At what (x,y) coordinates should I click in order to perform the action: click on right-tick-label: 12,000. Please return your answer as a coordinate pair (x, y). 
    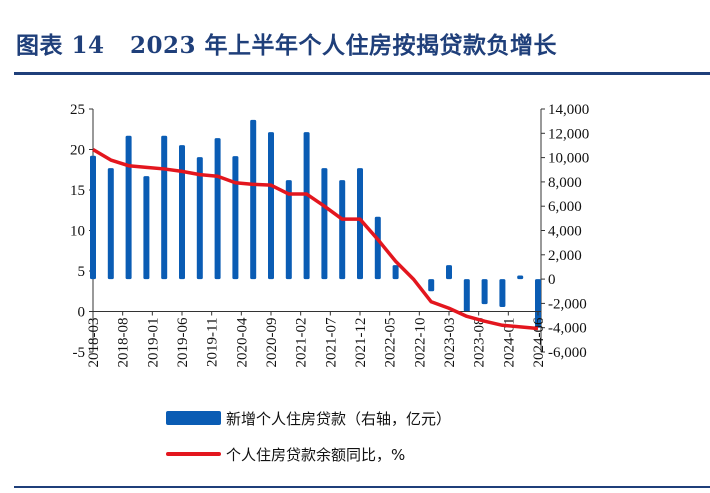
    Looking at the image, I should click on (568, 134).